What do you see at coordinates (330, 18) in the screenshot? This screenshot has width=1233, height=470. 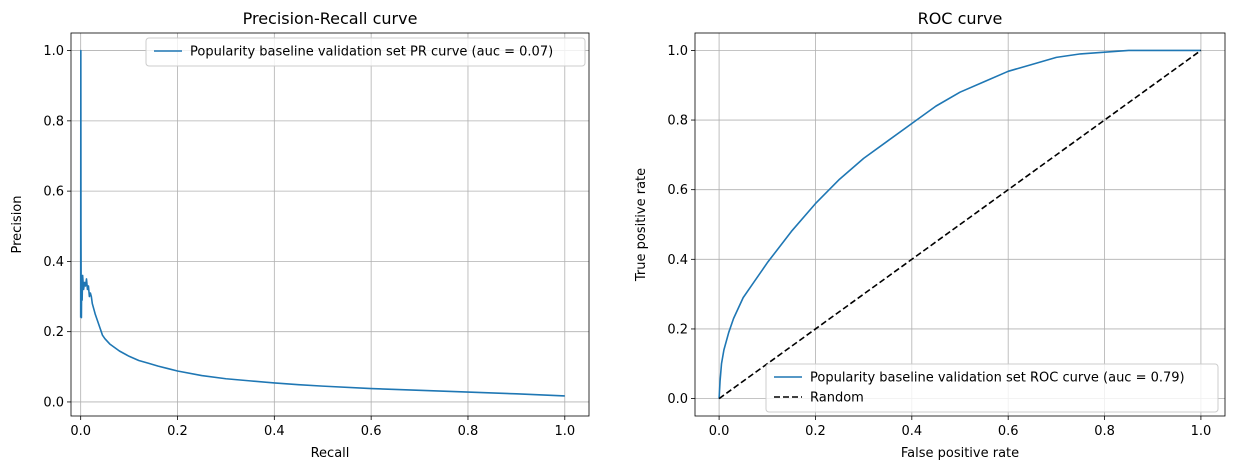 I see `chart-title: Precision-Recall curve` at bounding box center [330, 18].